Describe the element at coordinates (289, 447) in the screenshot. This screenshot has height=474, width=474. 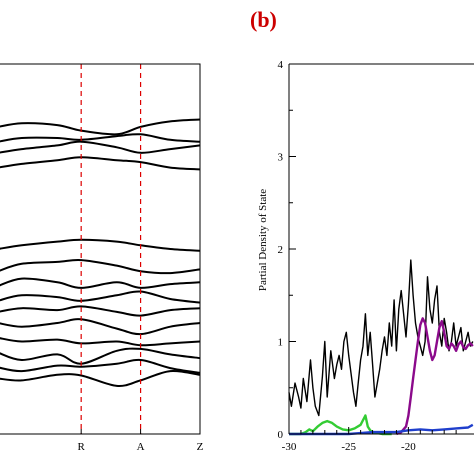
I see `pdos-xtick-label: -30` at that location.